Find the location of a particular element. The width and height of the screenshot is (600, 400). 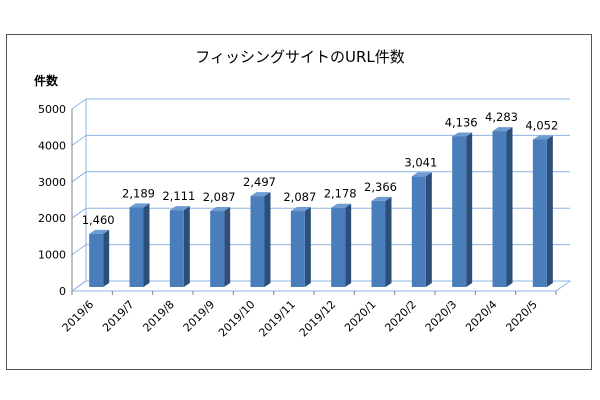

bar-2020/4 is located at coordinates (499, 209).